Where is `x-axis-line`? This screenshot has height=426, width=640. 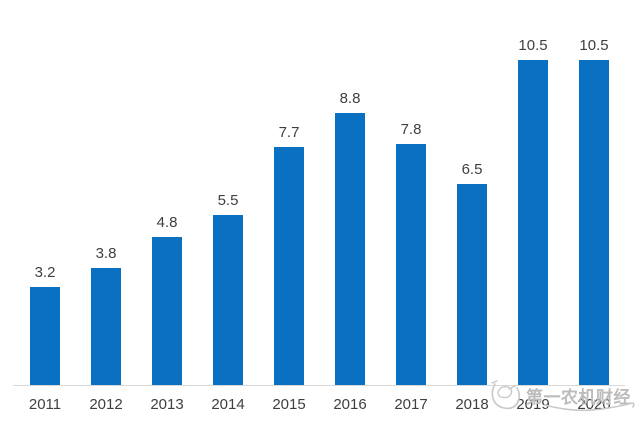
x-axis-line is located at coordinates (319, 385).